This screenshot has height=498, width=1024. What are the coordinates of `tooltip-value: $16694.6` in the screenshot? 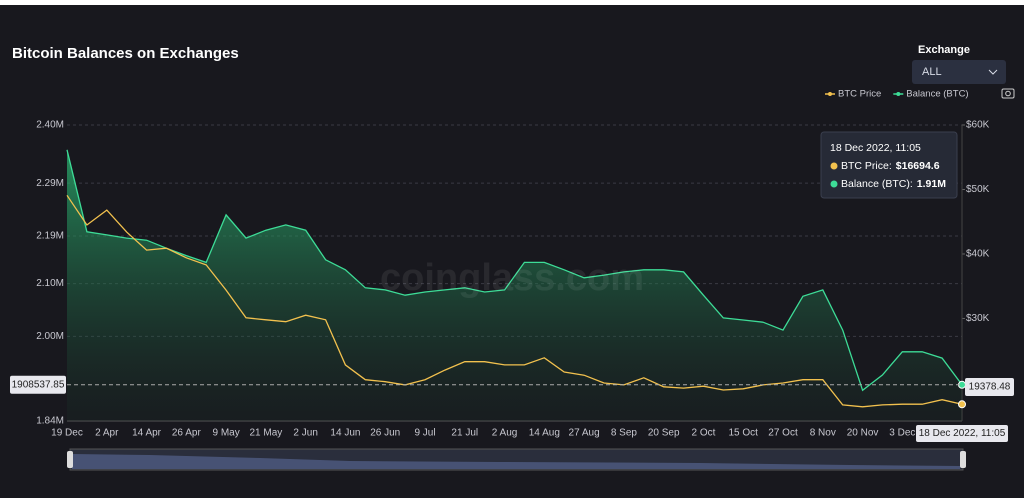 It's located at (918, 166).